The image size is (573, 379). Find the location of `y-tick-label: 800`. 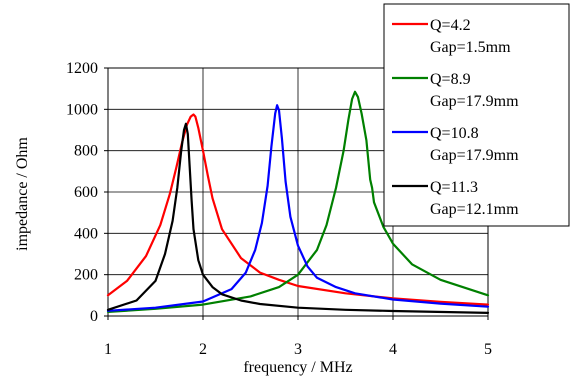

y-tick-label: 800 is located at coordinates (86, 151).